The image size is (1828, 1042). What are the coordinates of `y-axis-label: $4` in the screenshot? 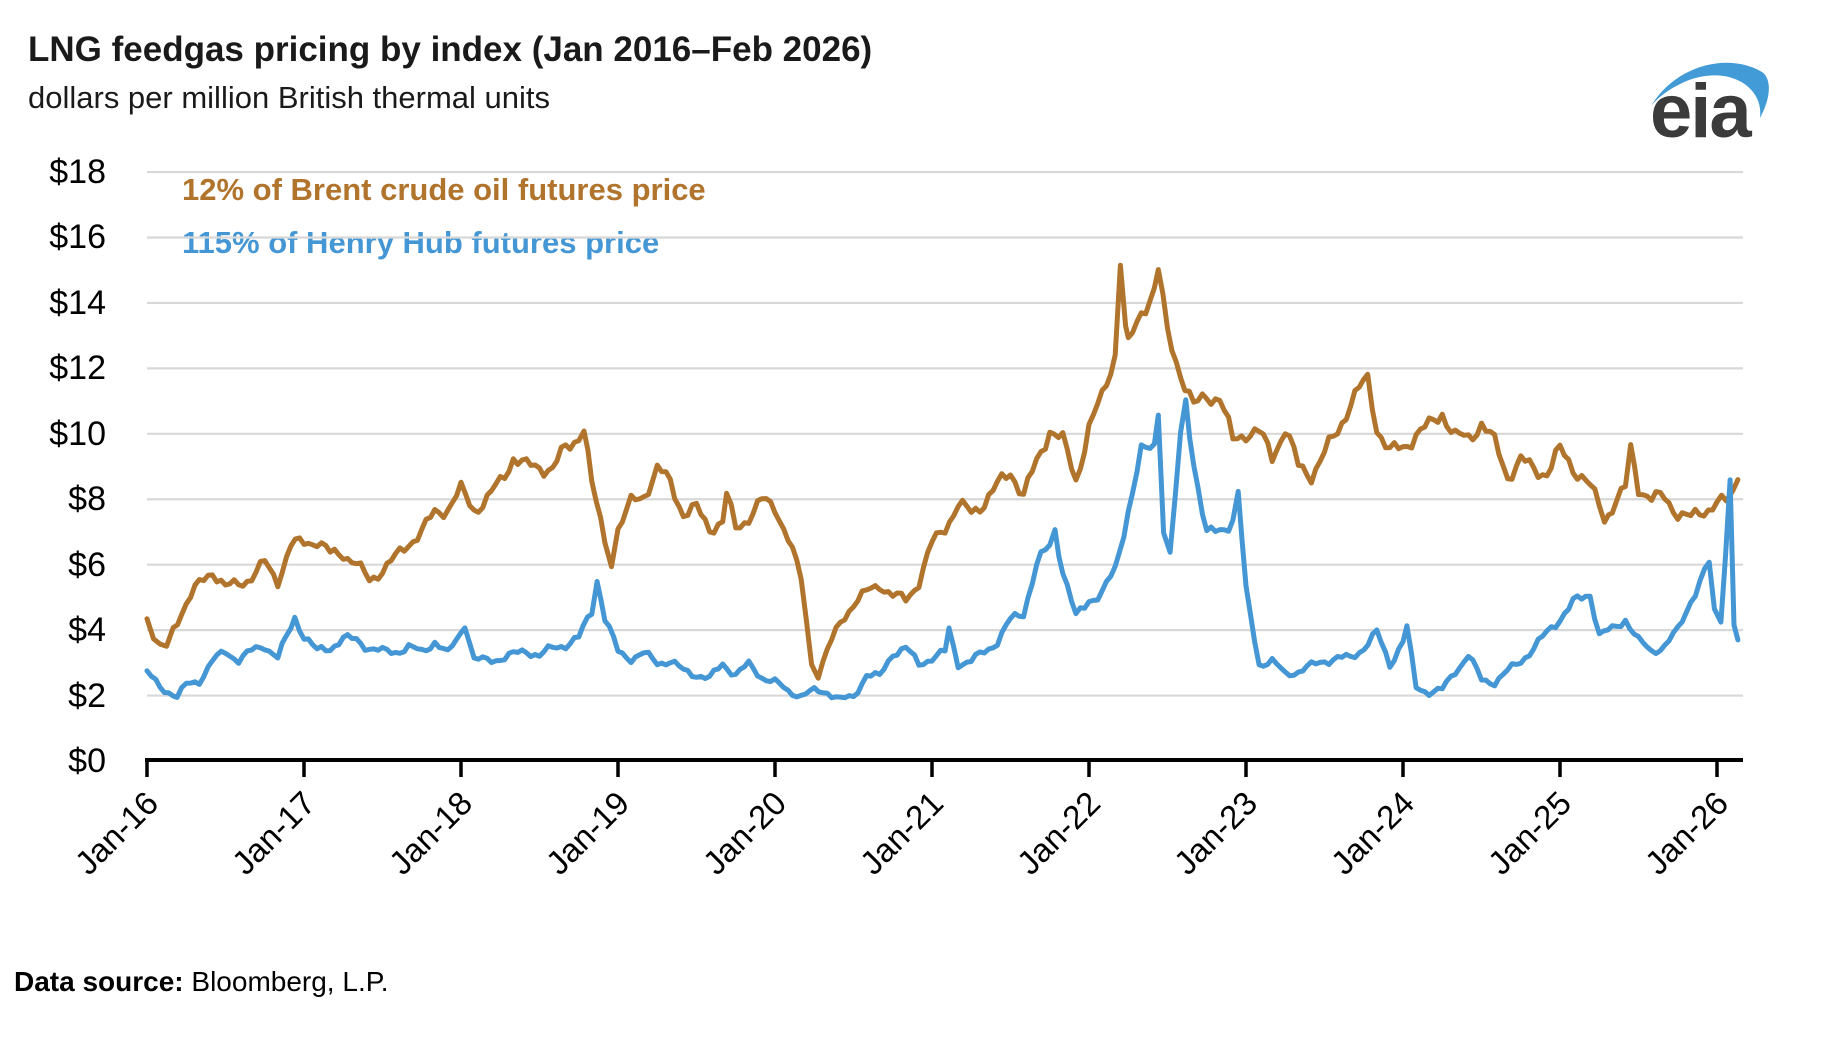 It's located at (87, 630).